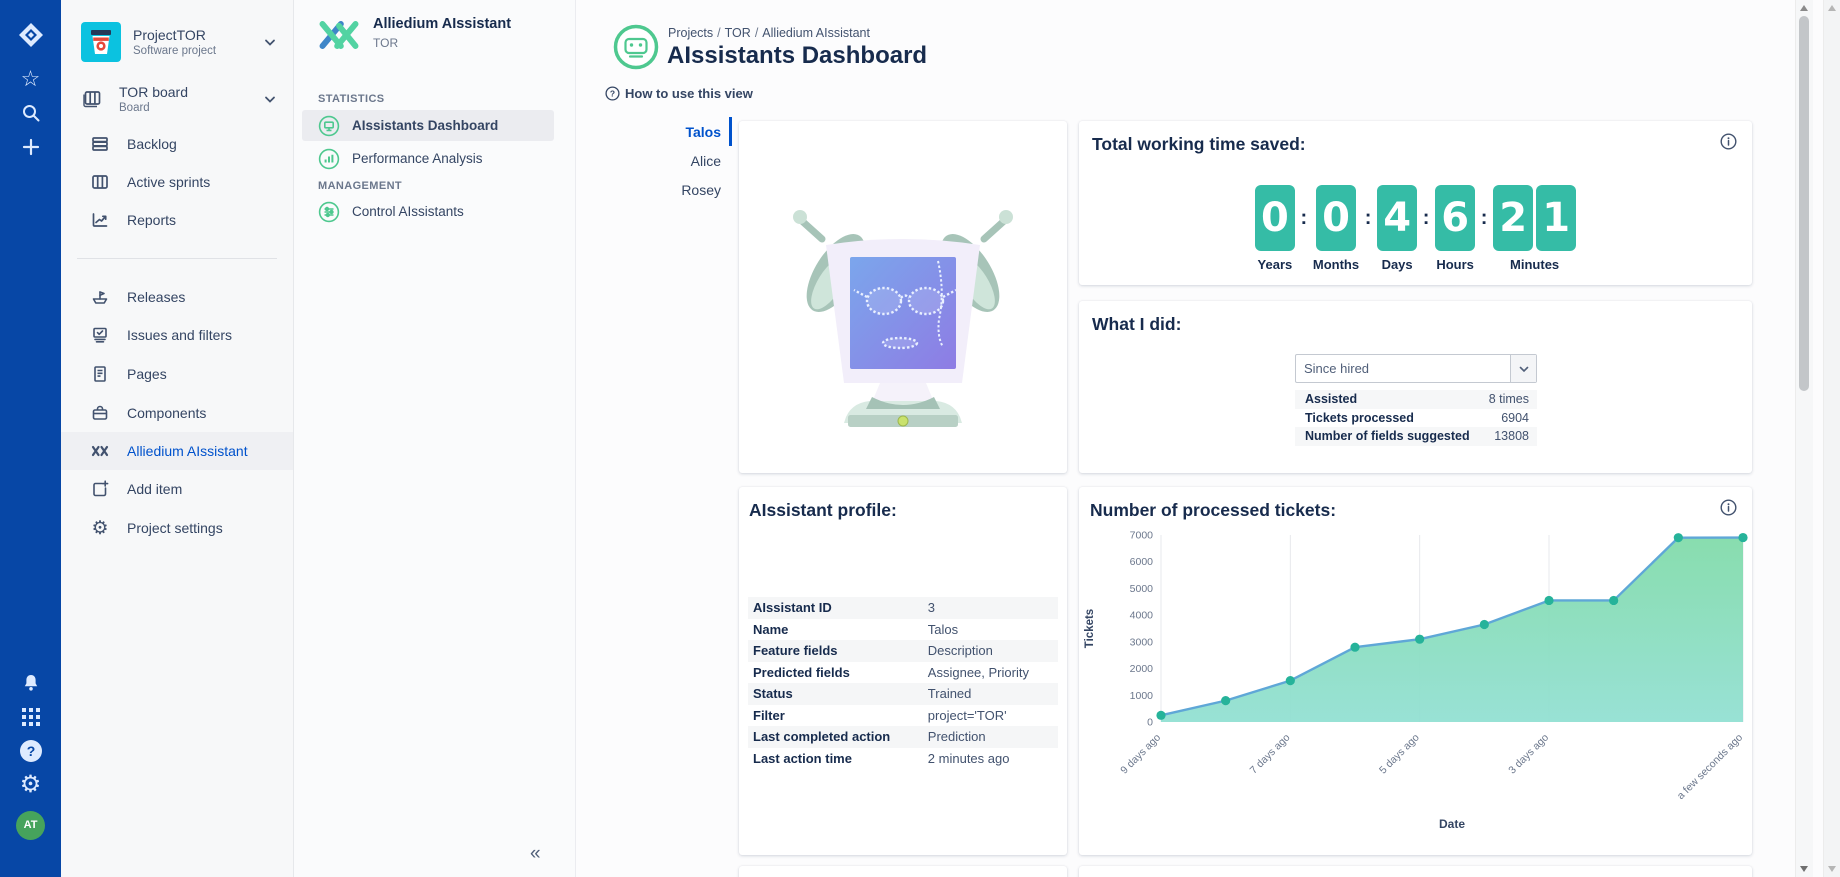  What do you see at coordinates (428, 125) in the screenshot?
I see `plugin-item-aissistants-dashboard: AIssistants Dashboard` at bounding box center [428, 125].